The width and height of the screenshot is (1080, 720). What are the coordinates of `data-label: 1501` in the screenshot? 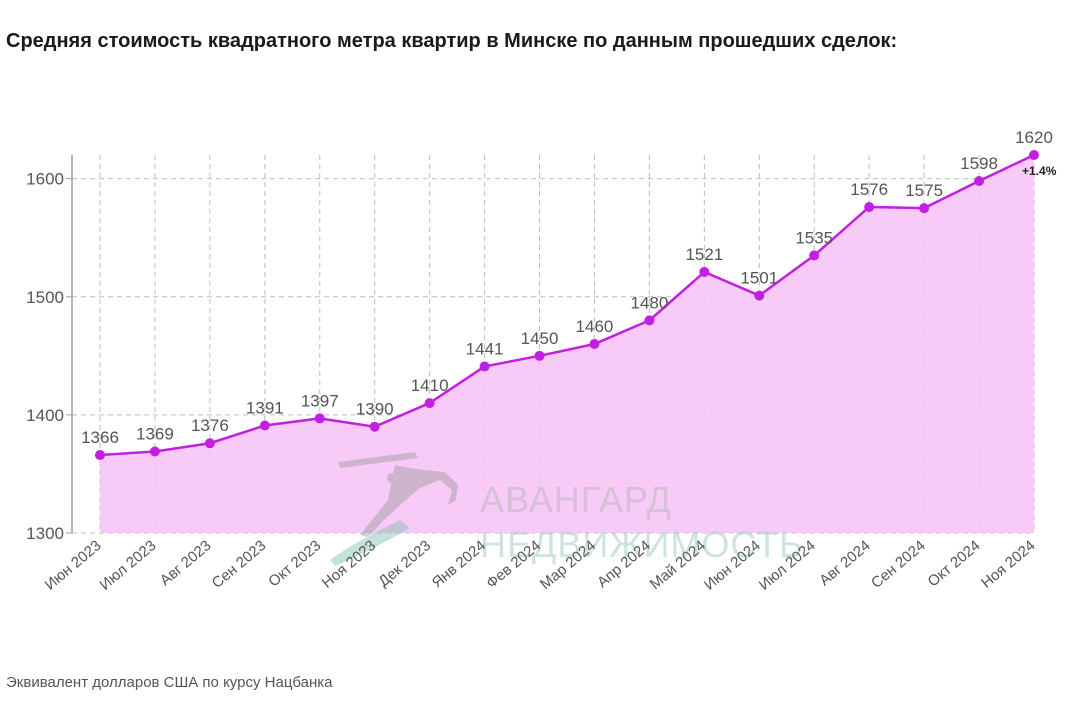 It's located at (759, 278).